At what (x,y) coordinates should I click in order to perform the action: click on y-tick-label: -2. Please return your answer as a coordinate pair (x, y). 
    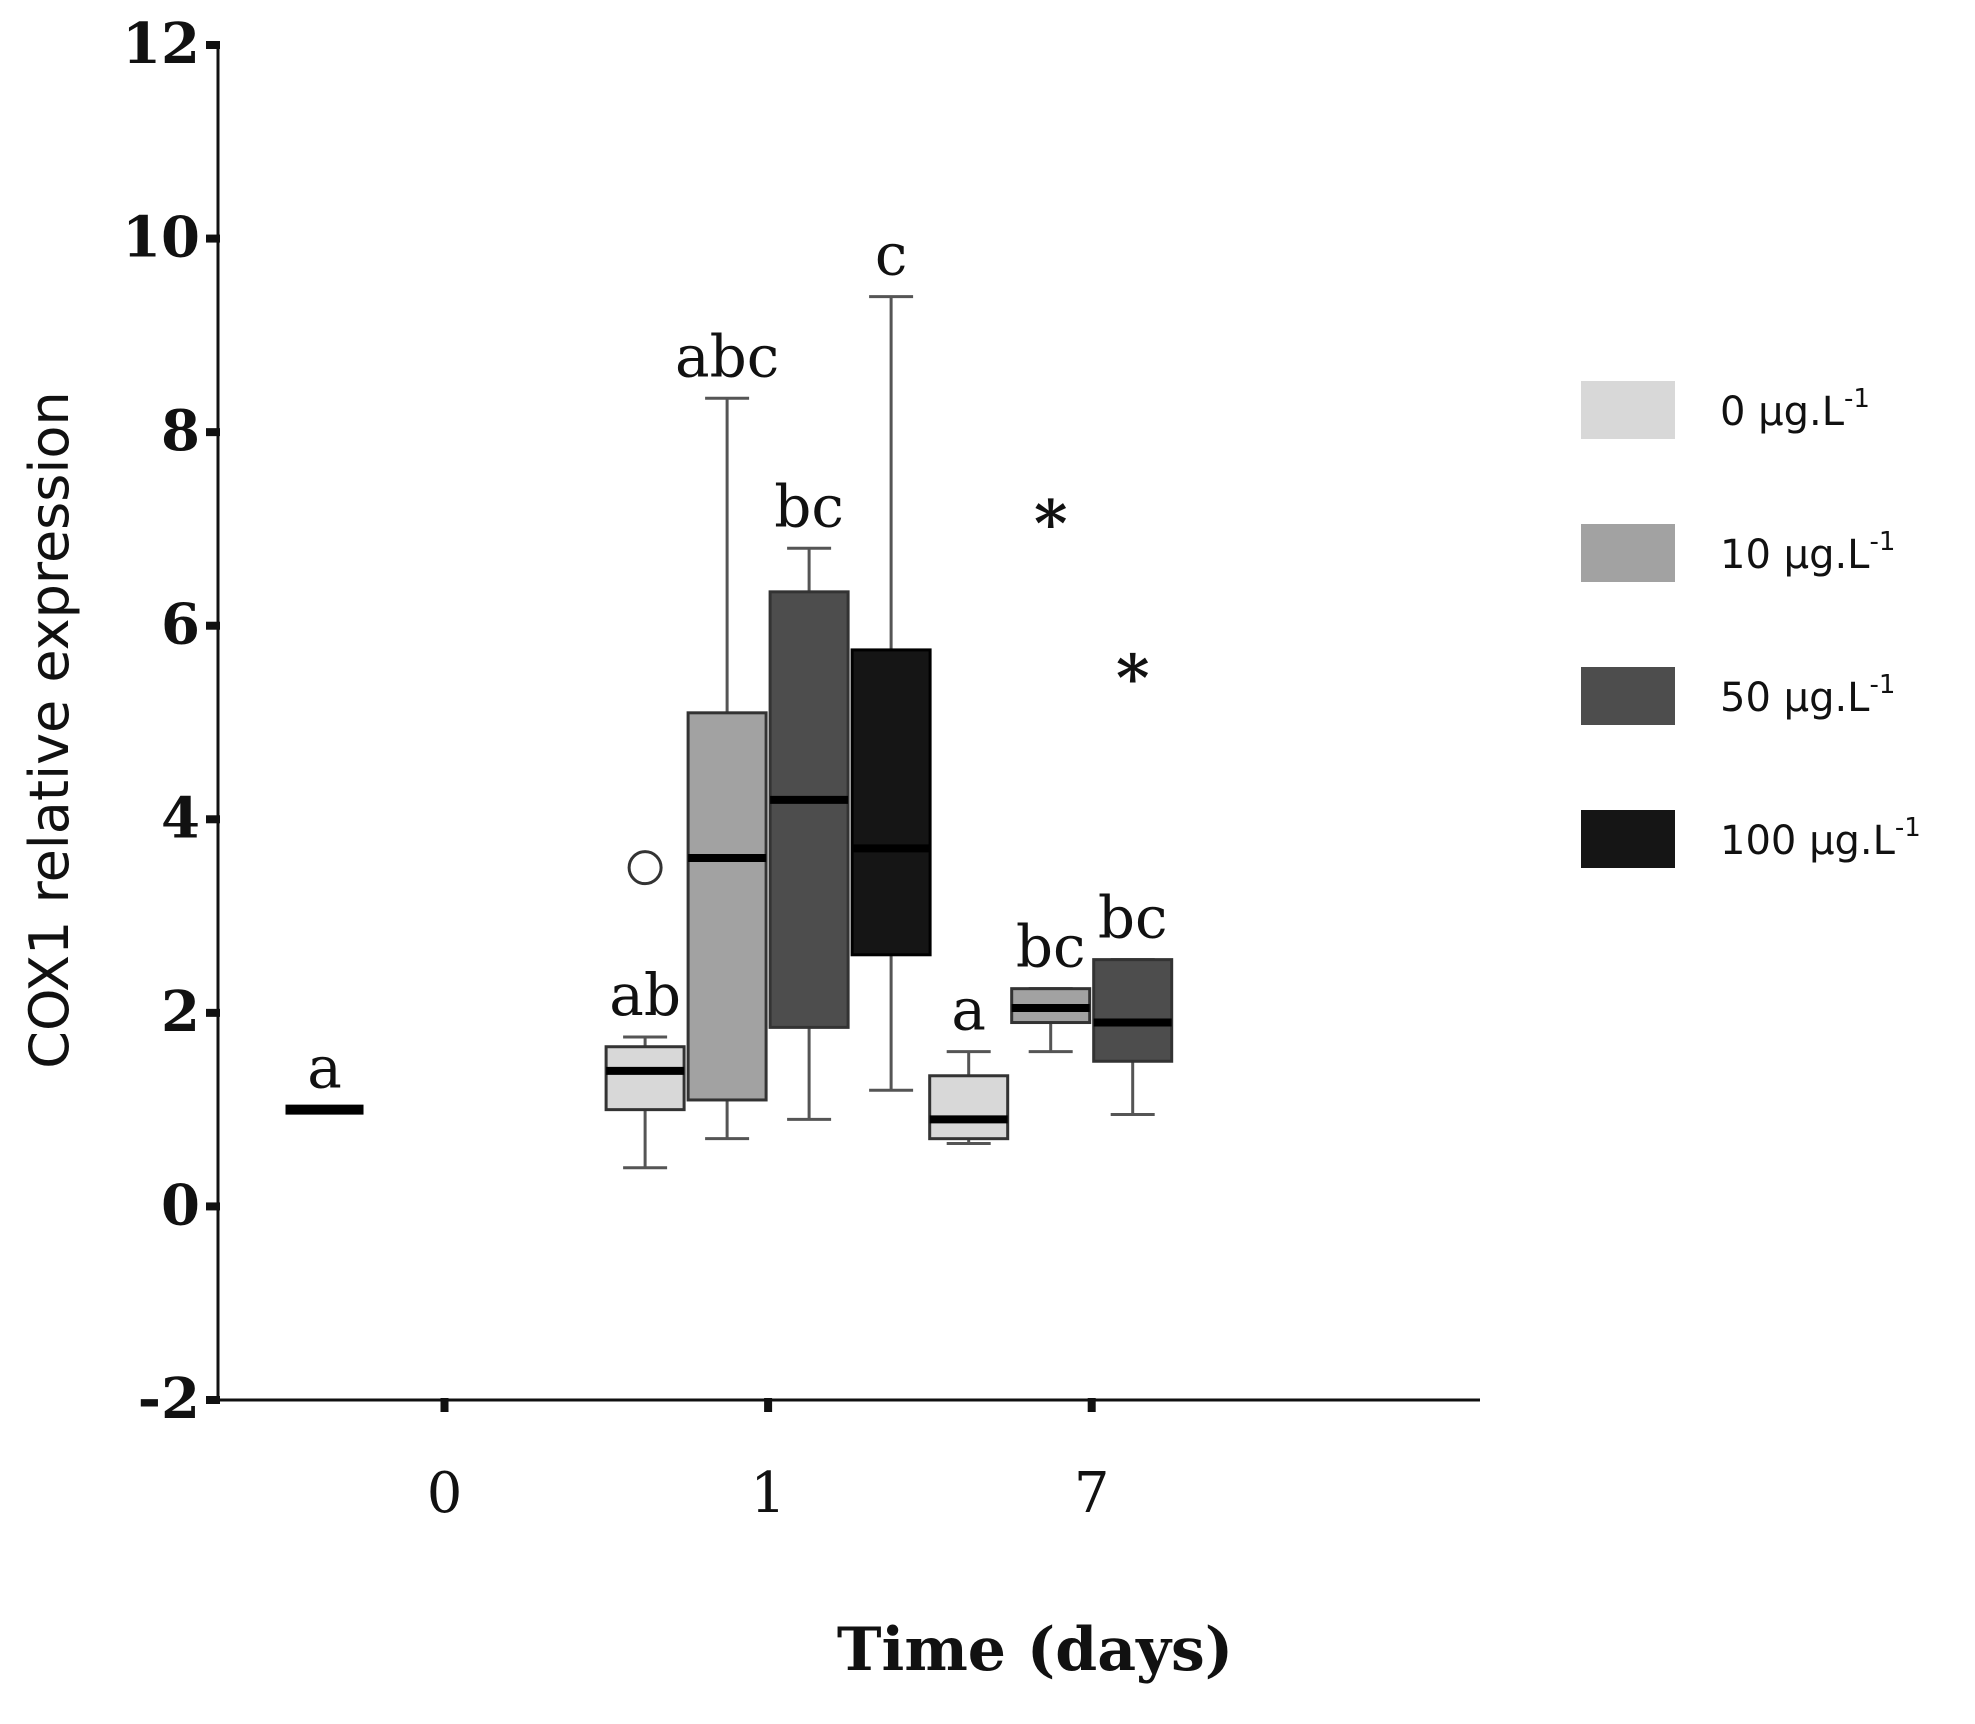
    Looking at the image, I should click on (169, 1399).